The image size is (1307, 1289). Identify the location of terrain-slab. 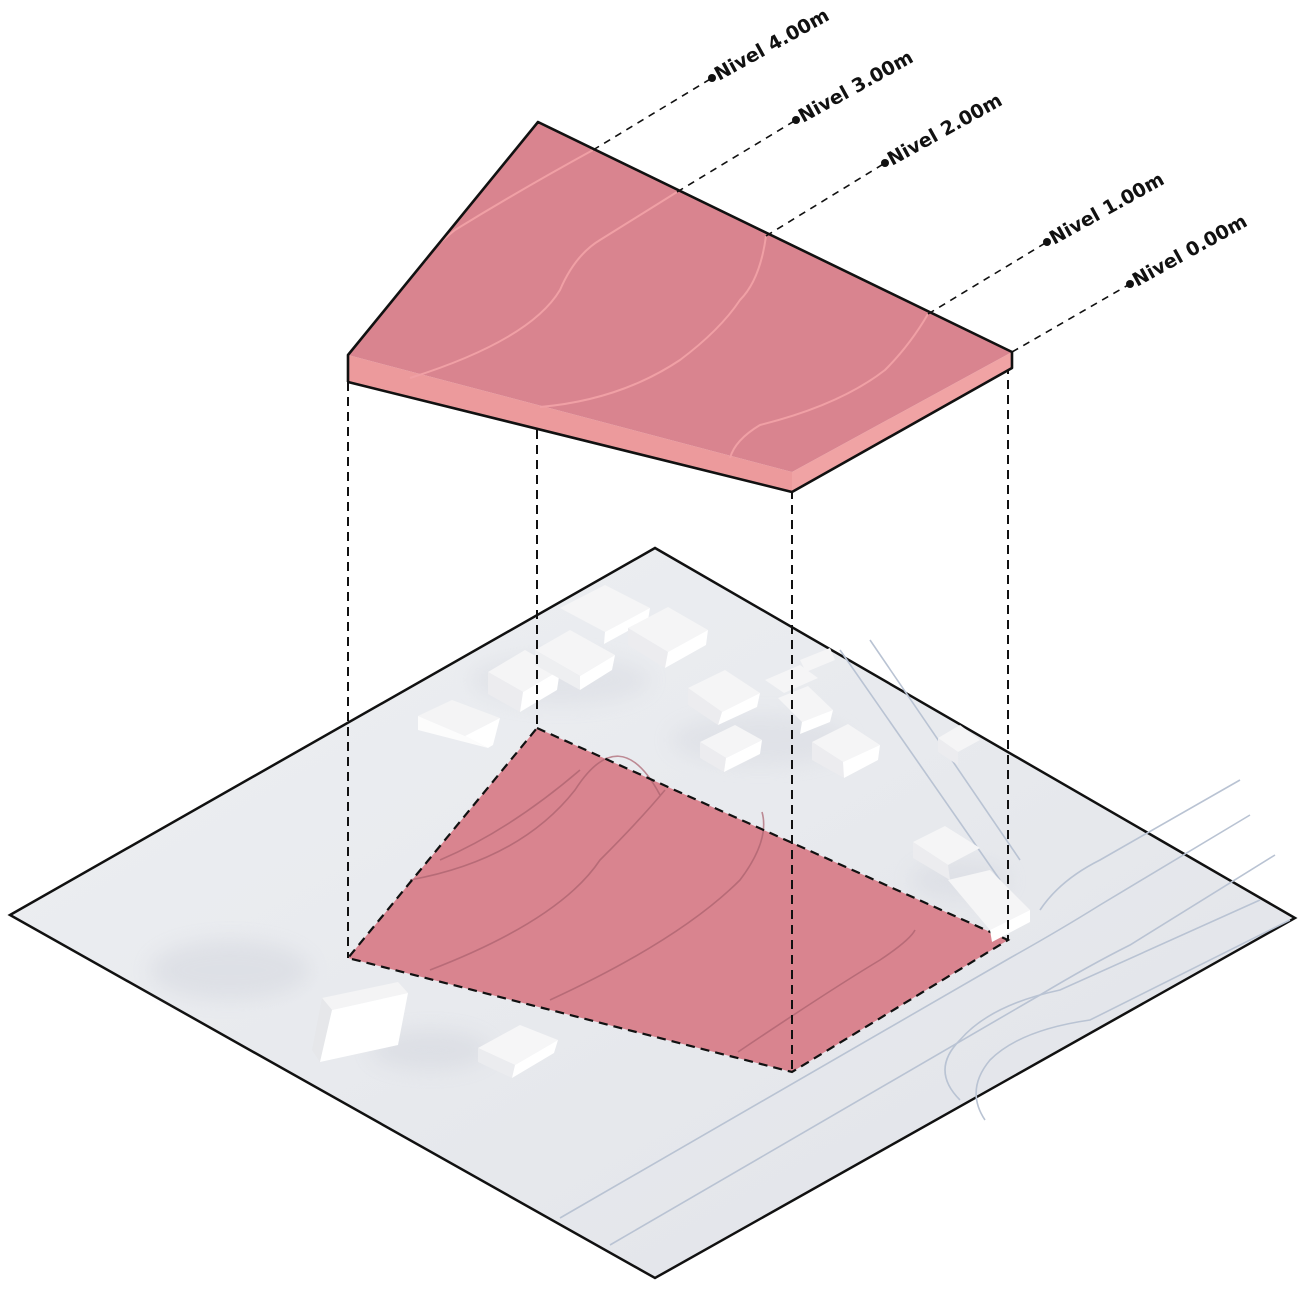
(680, 307).